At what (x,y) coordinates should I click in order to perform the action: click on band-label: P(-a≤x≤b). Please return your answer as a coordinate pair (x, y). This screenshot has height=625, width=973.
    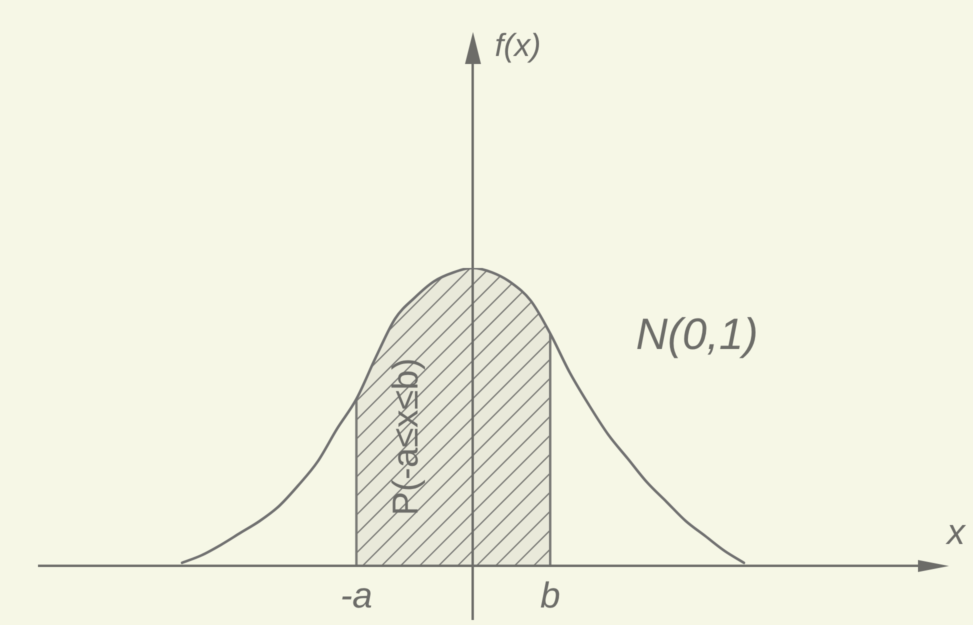
    Looking at the image, I should click on (405, 437).